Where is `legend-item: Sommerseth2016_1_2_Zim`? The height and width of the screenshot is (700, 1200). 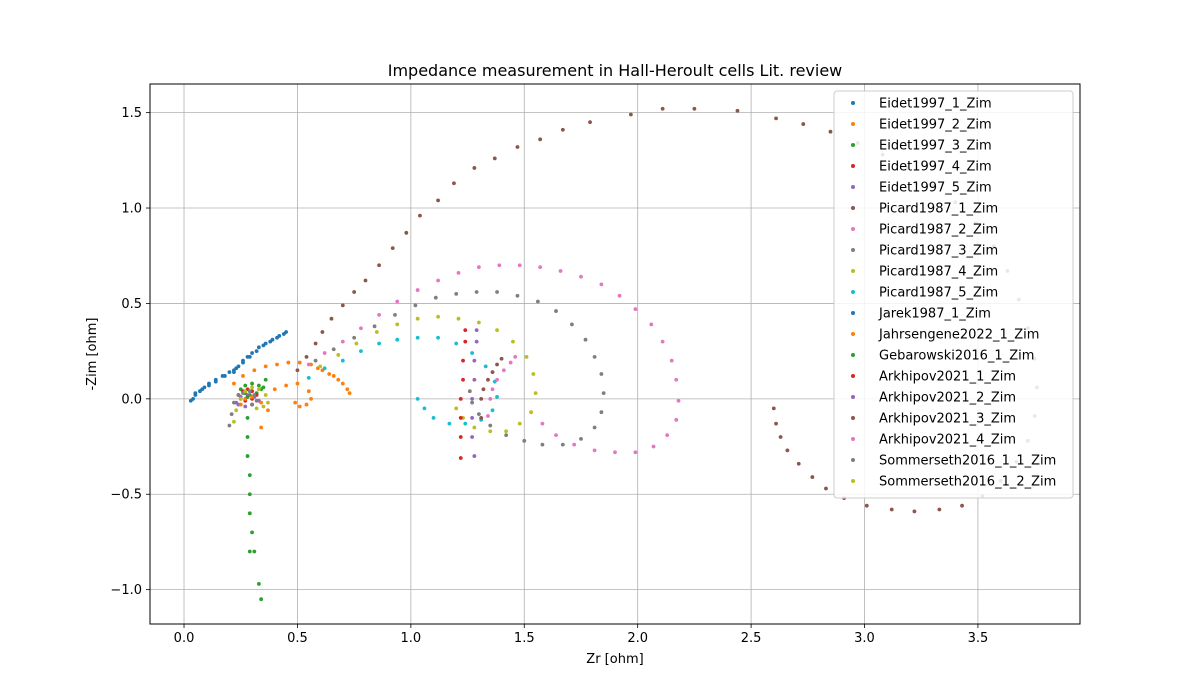
legend-item: Sommerseth2016_1_2_Zim is located at coordinates (953, 482).